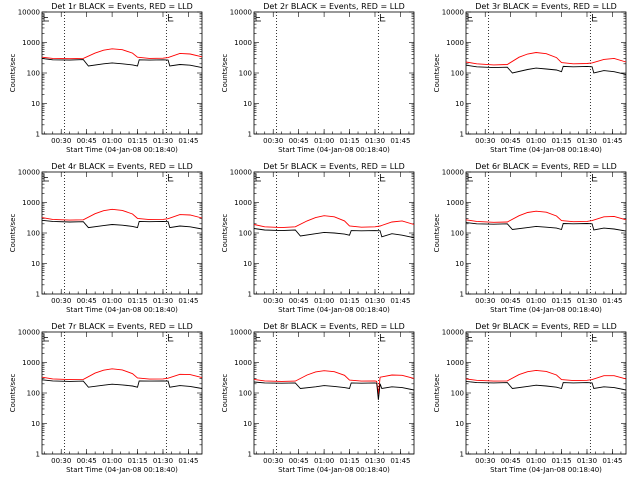 The height and width of the screenshot is (480, 640). What do you see at coordinates (546, 326) in the screenshot?
I see `panel-title: Det 9r BLACK = Events, RED = LLD` at bounding box center [546, 326].